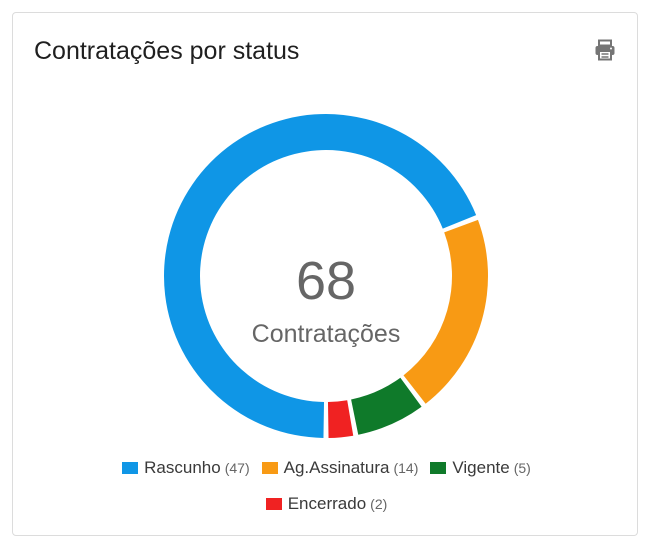 The width and height of the screenshot is (653, 551). Describe the element at coordinates (445, 311) in the screenshot. I see `donut-slice-ag-assinatura` at that location.